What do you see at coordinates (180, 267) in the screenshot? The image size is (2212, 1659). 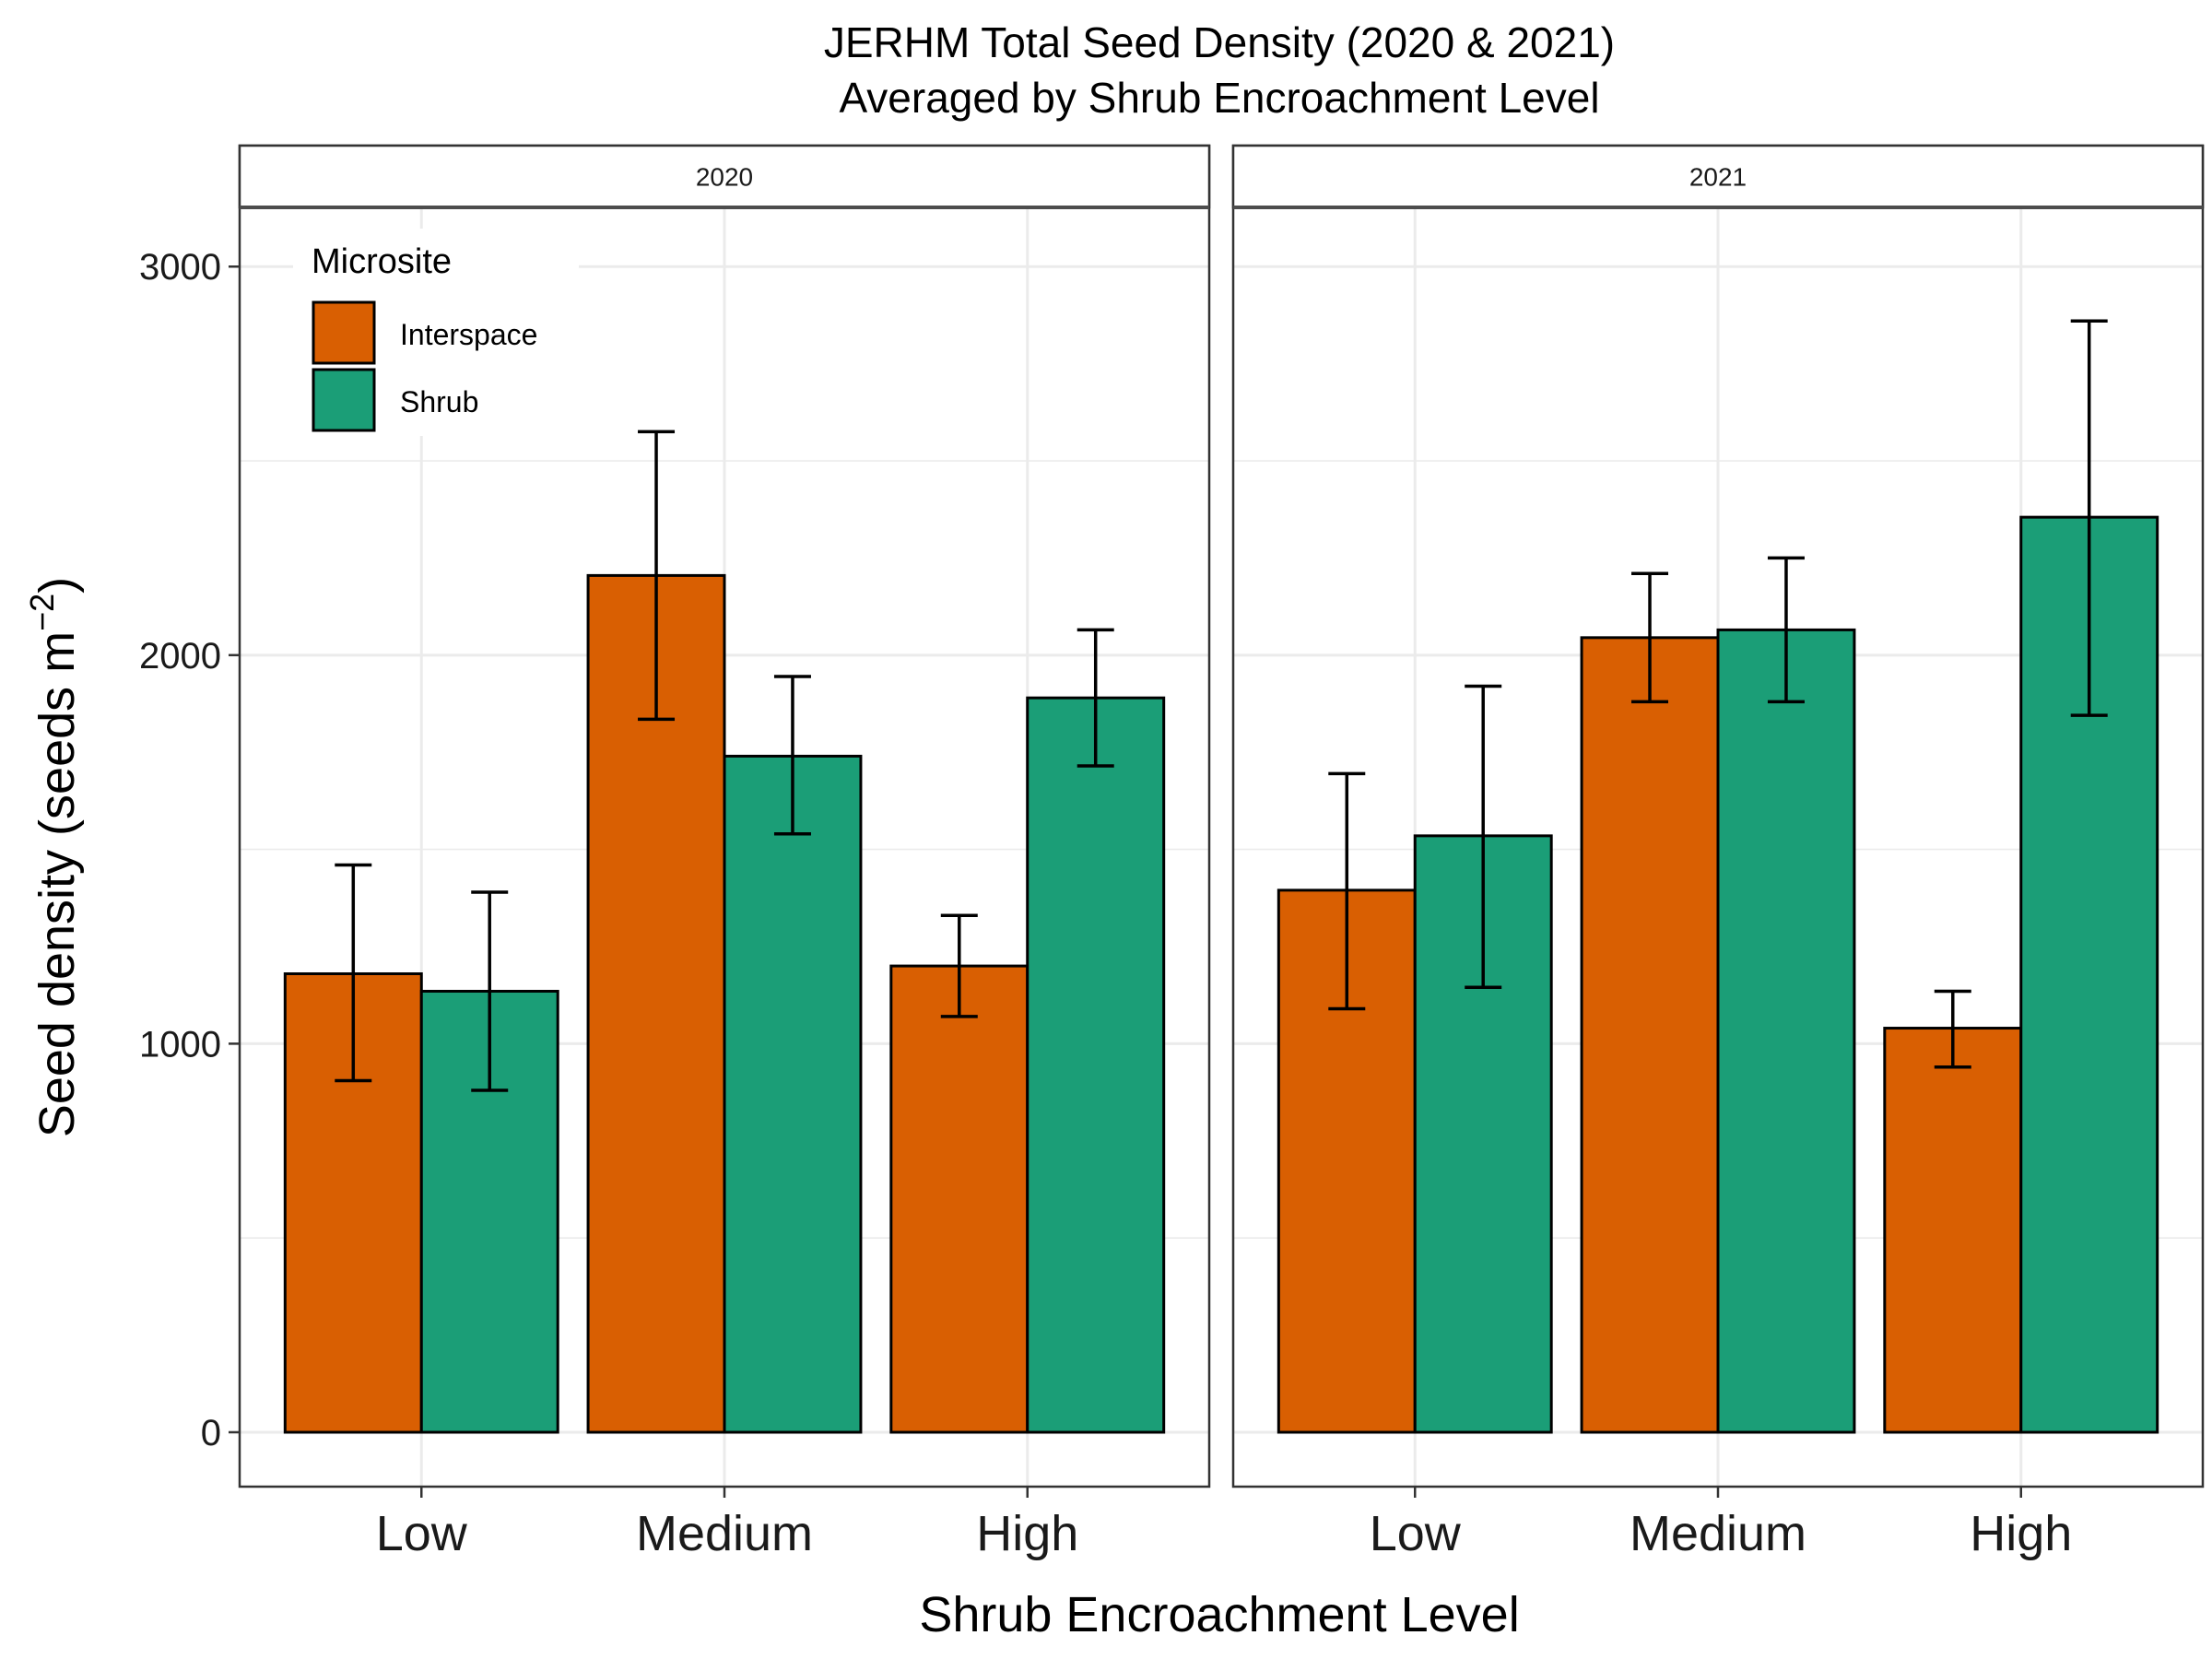 I see `y-tick-label-3000: 3000` at bounding box center [180, 267].